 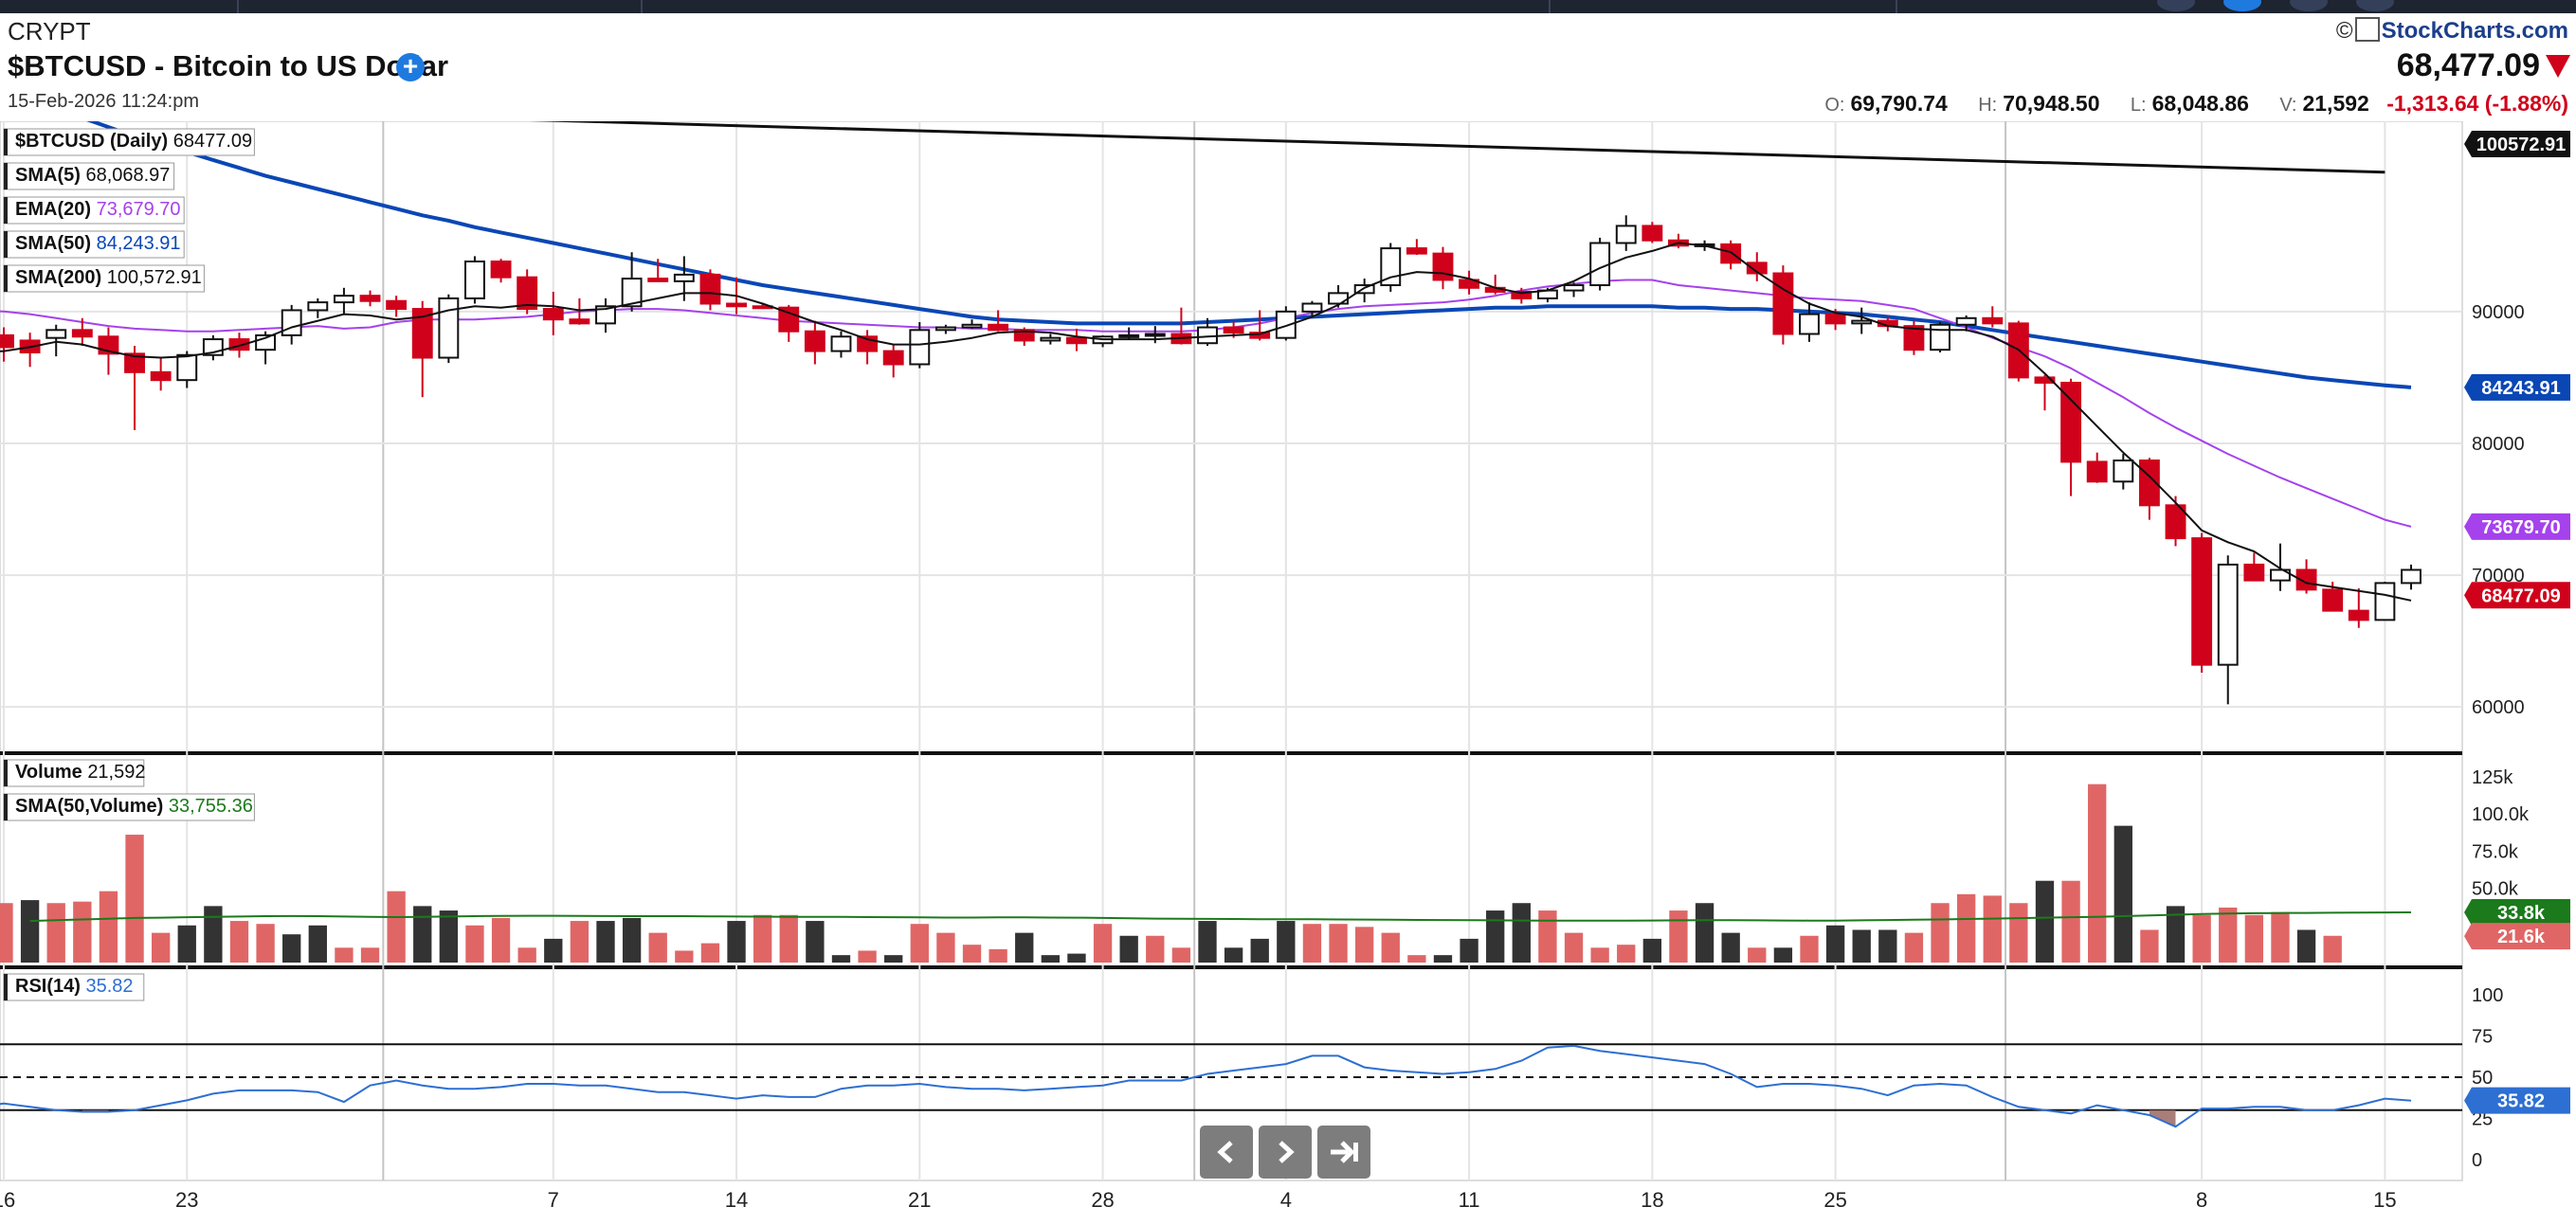 I want to click on scroll-to-end-button, so click(x=1343, y=1153).